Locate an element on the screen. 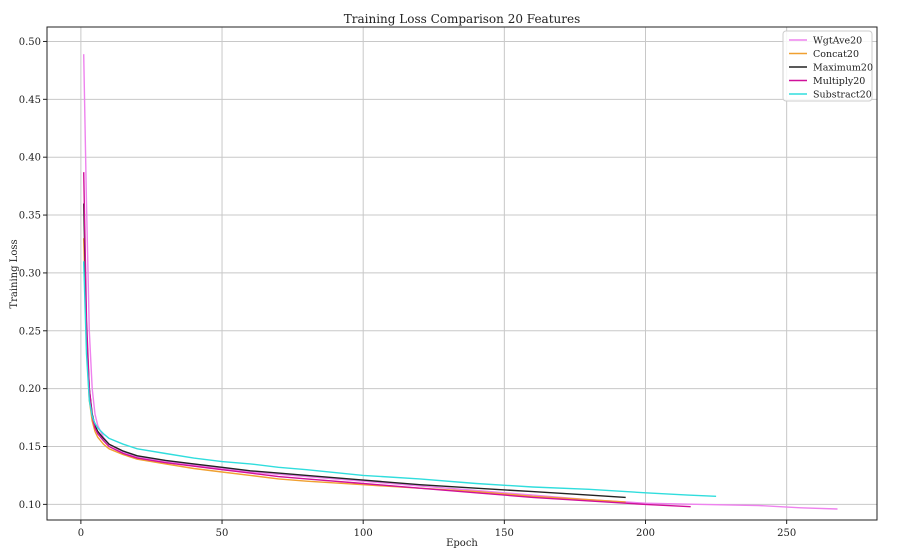  y-tick-label: 0.35 is located at coordinates (30, 216).